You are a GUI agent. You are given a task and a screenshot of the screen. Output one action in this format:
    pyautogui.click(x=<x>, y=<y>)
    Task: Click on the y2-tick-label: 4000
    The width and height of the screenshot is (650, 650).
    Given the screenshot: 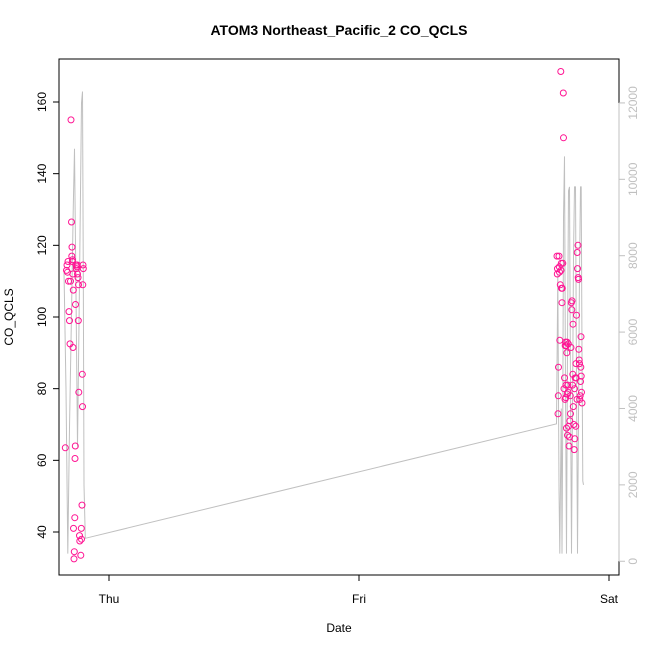 What is the action you would take?
    pyautogui.click(x=633, y=408)
    